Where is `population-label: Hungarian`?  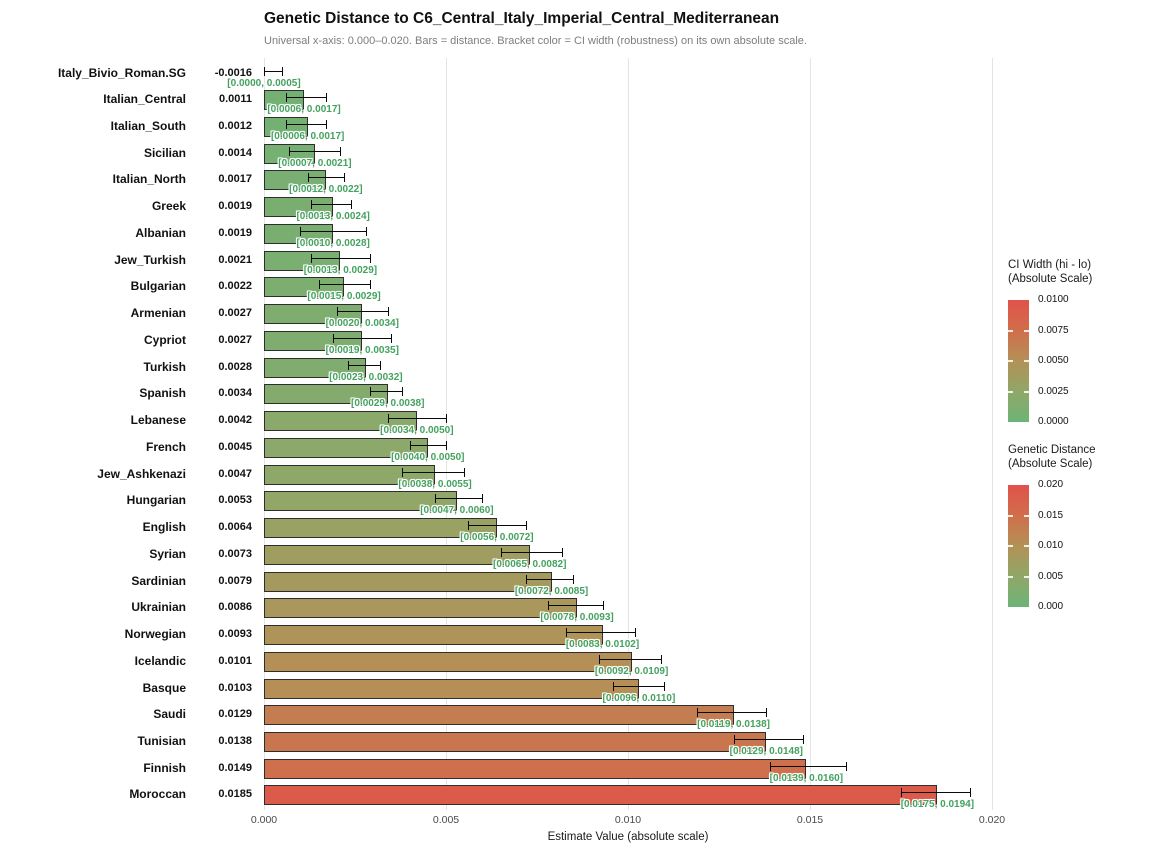 population-label: Hungarian is located at coordinates (156, 500).